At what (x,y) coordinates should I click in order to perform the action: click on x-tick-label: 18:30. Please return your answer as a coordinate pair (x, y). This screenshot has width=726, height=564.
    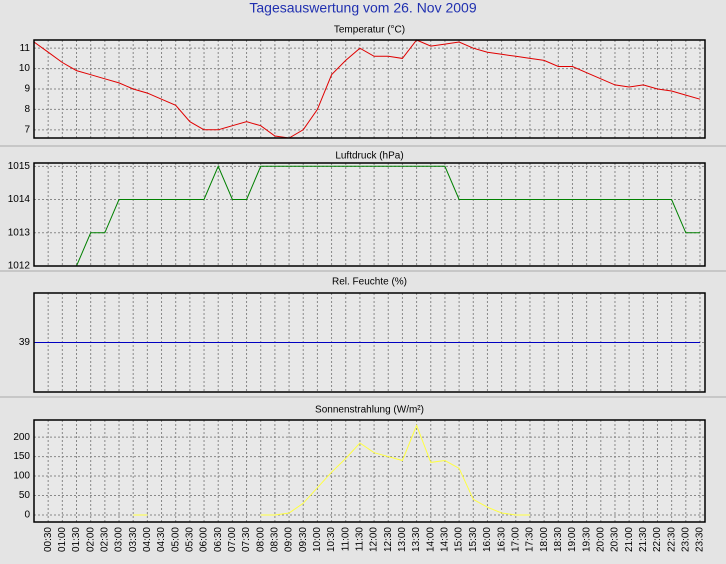
    Looking at the image, I should click on (558, 539).